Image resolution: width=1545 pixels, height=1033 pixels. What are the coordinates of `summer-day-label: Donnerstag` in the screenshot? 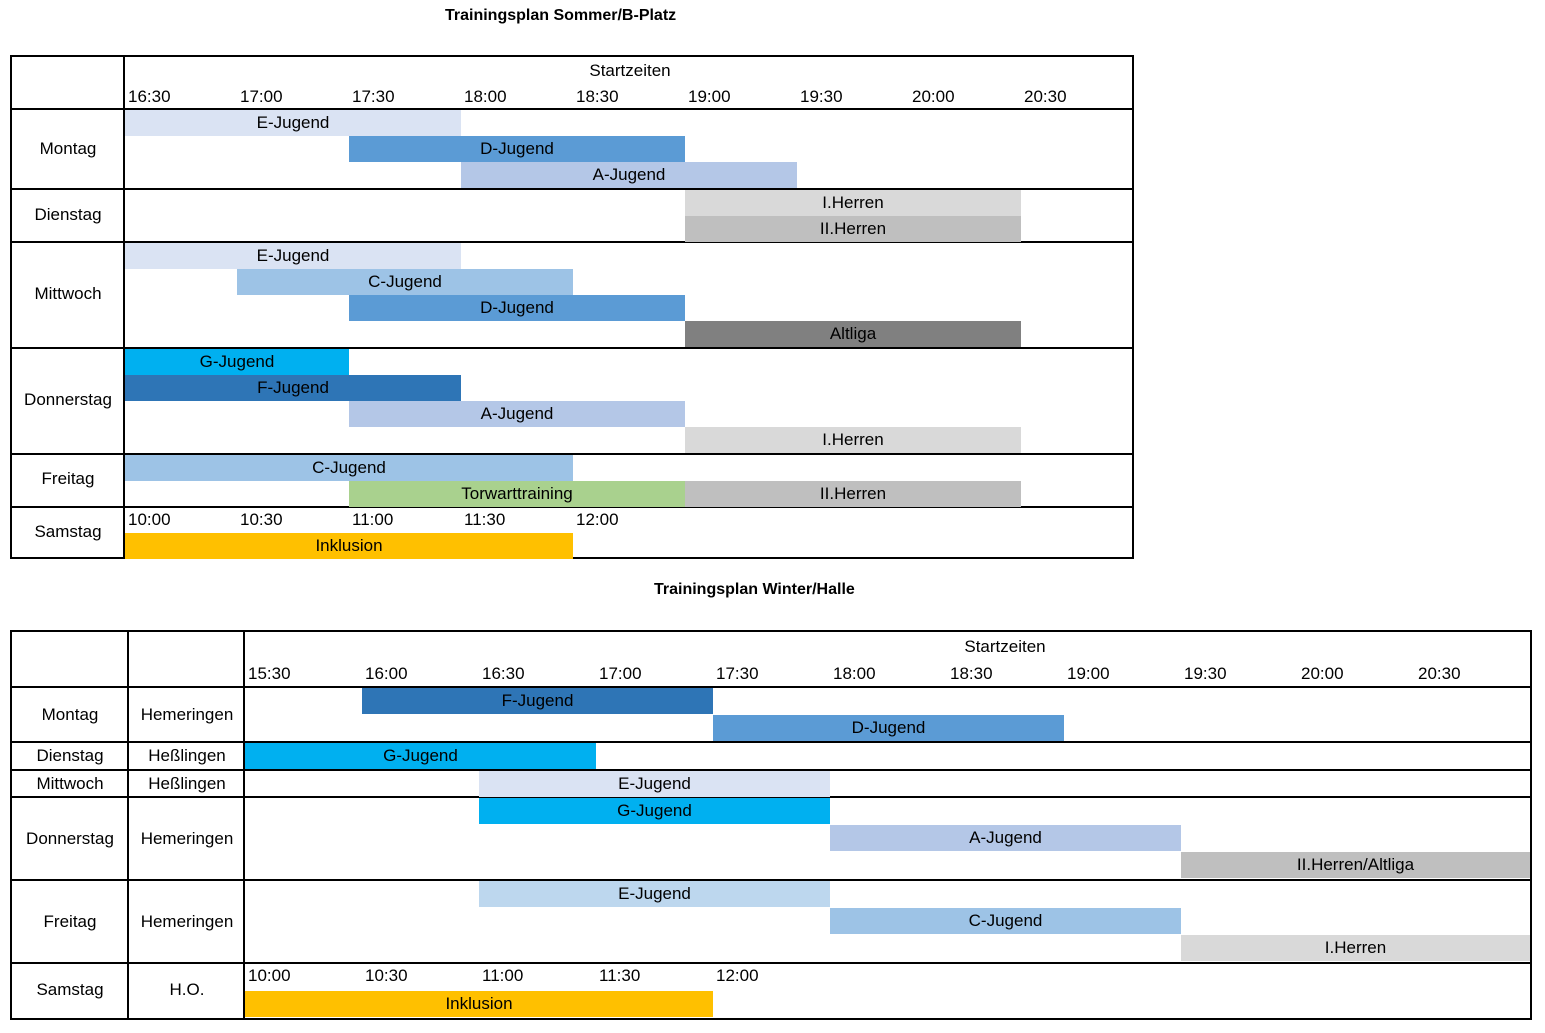 It's located at (68, 399).